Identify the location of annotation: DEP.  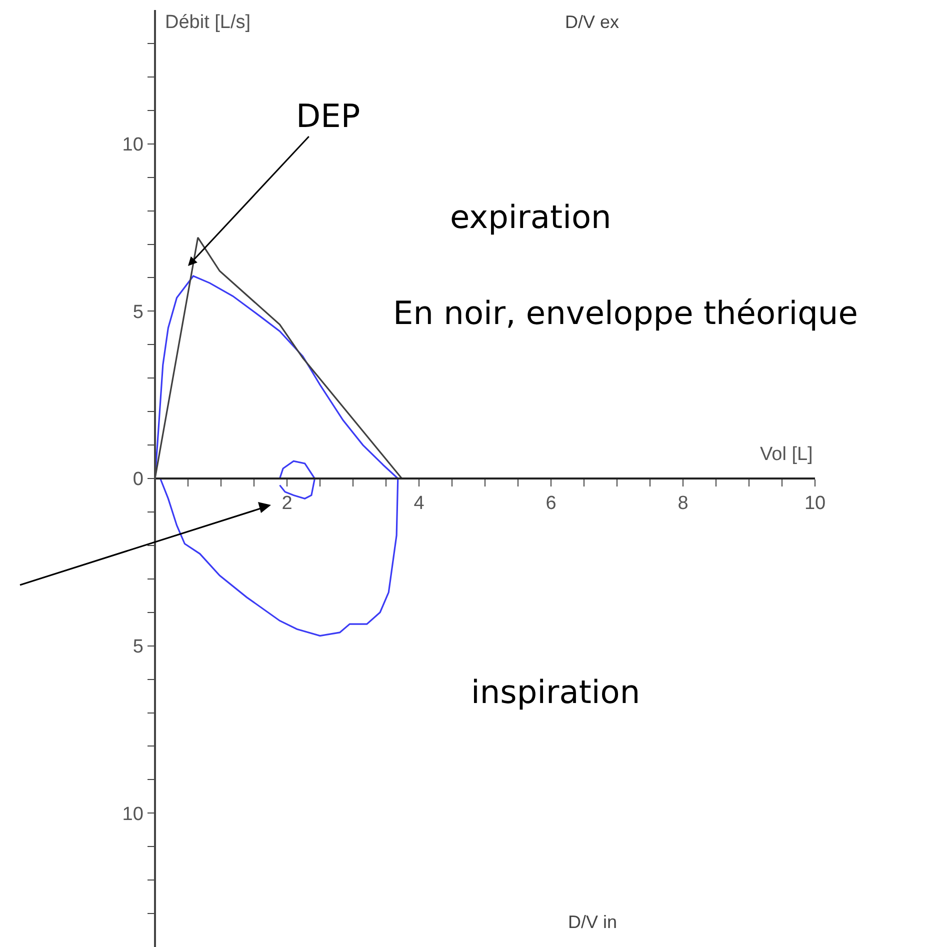
(328, 116).